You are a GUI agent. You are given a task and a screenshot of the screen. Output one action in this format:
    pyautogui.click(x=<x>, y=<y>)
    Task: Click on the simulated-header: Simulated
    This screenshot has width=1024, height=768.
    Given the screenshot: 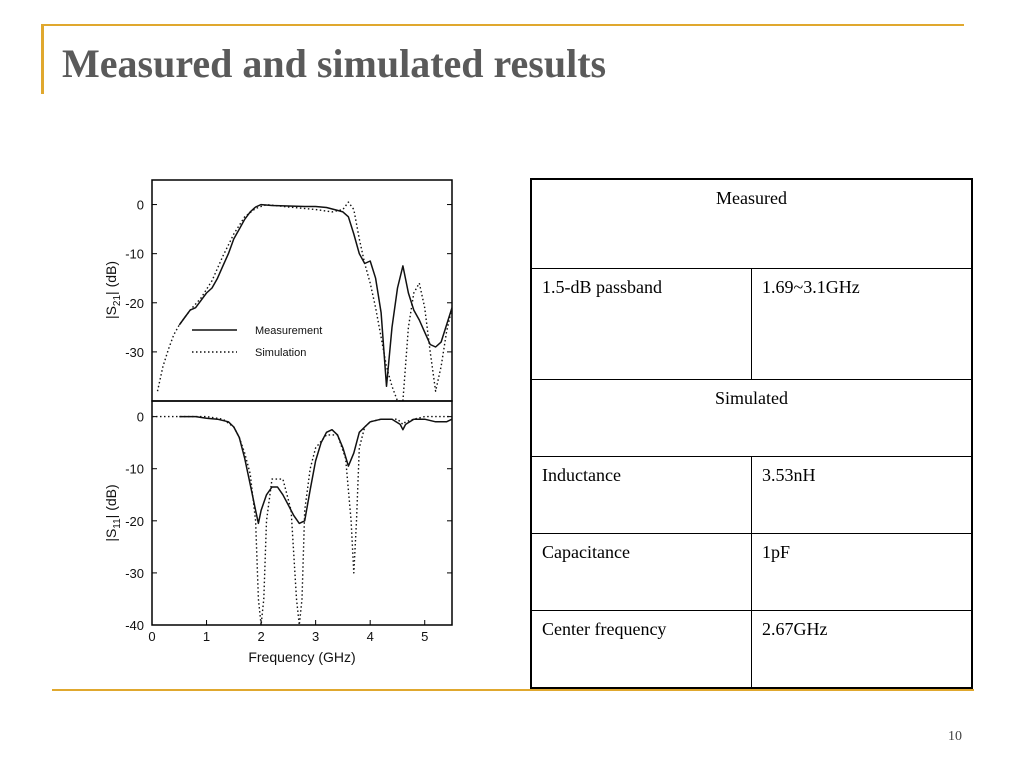 What is the action you would take?
    pyautogui.click(x=751, y=417)
    